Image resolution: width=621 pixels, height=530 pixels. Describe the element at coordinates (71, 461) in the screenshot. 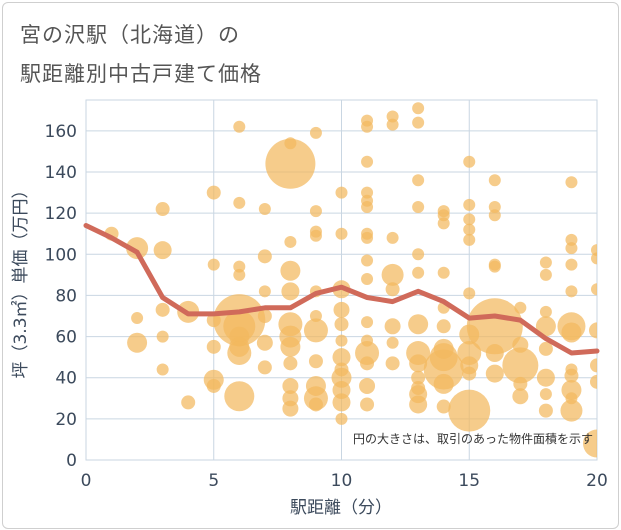

I see `y-tick-label-0: 0` at that location.